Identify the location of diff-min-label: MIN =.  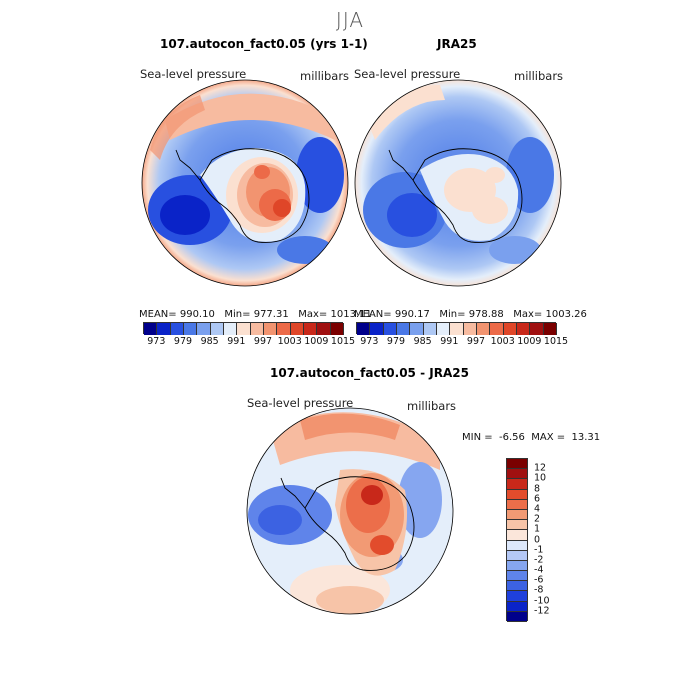
(477, 437).